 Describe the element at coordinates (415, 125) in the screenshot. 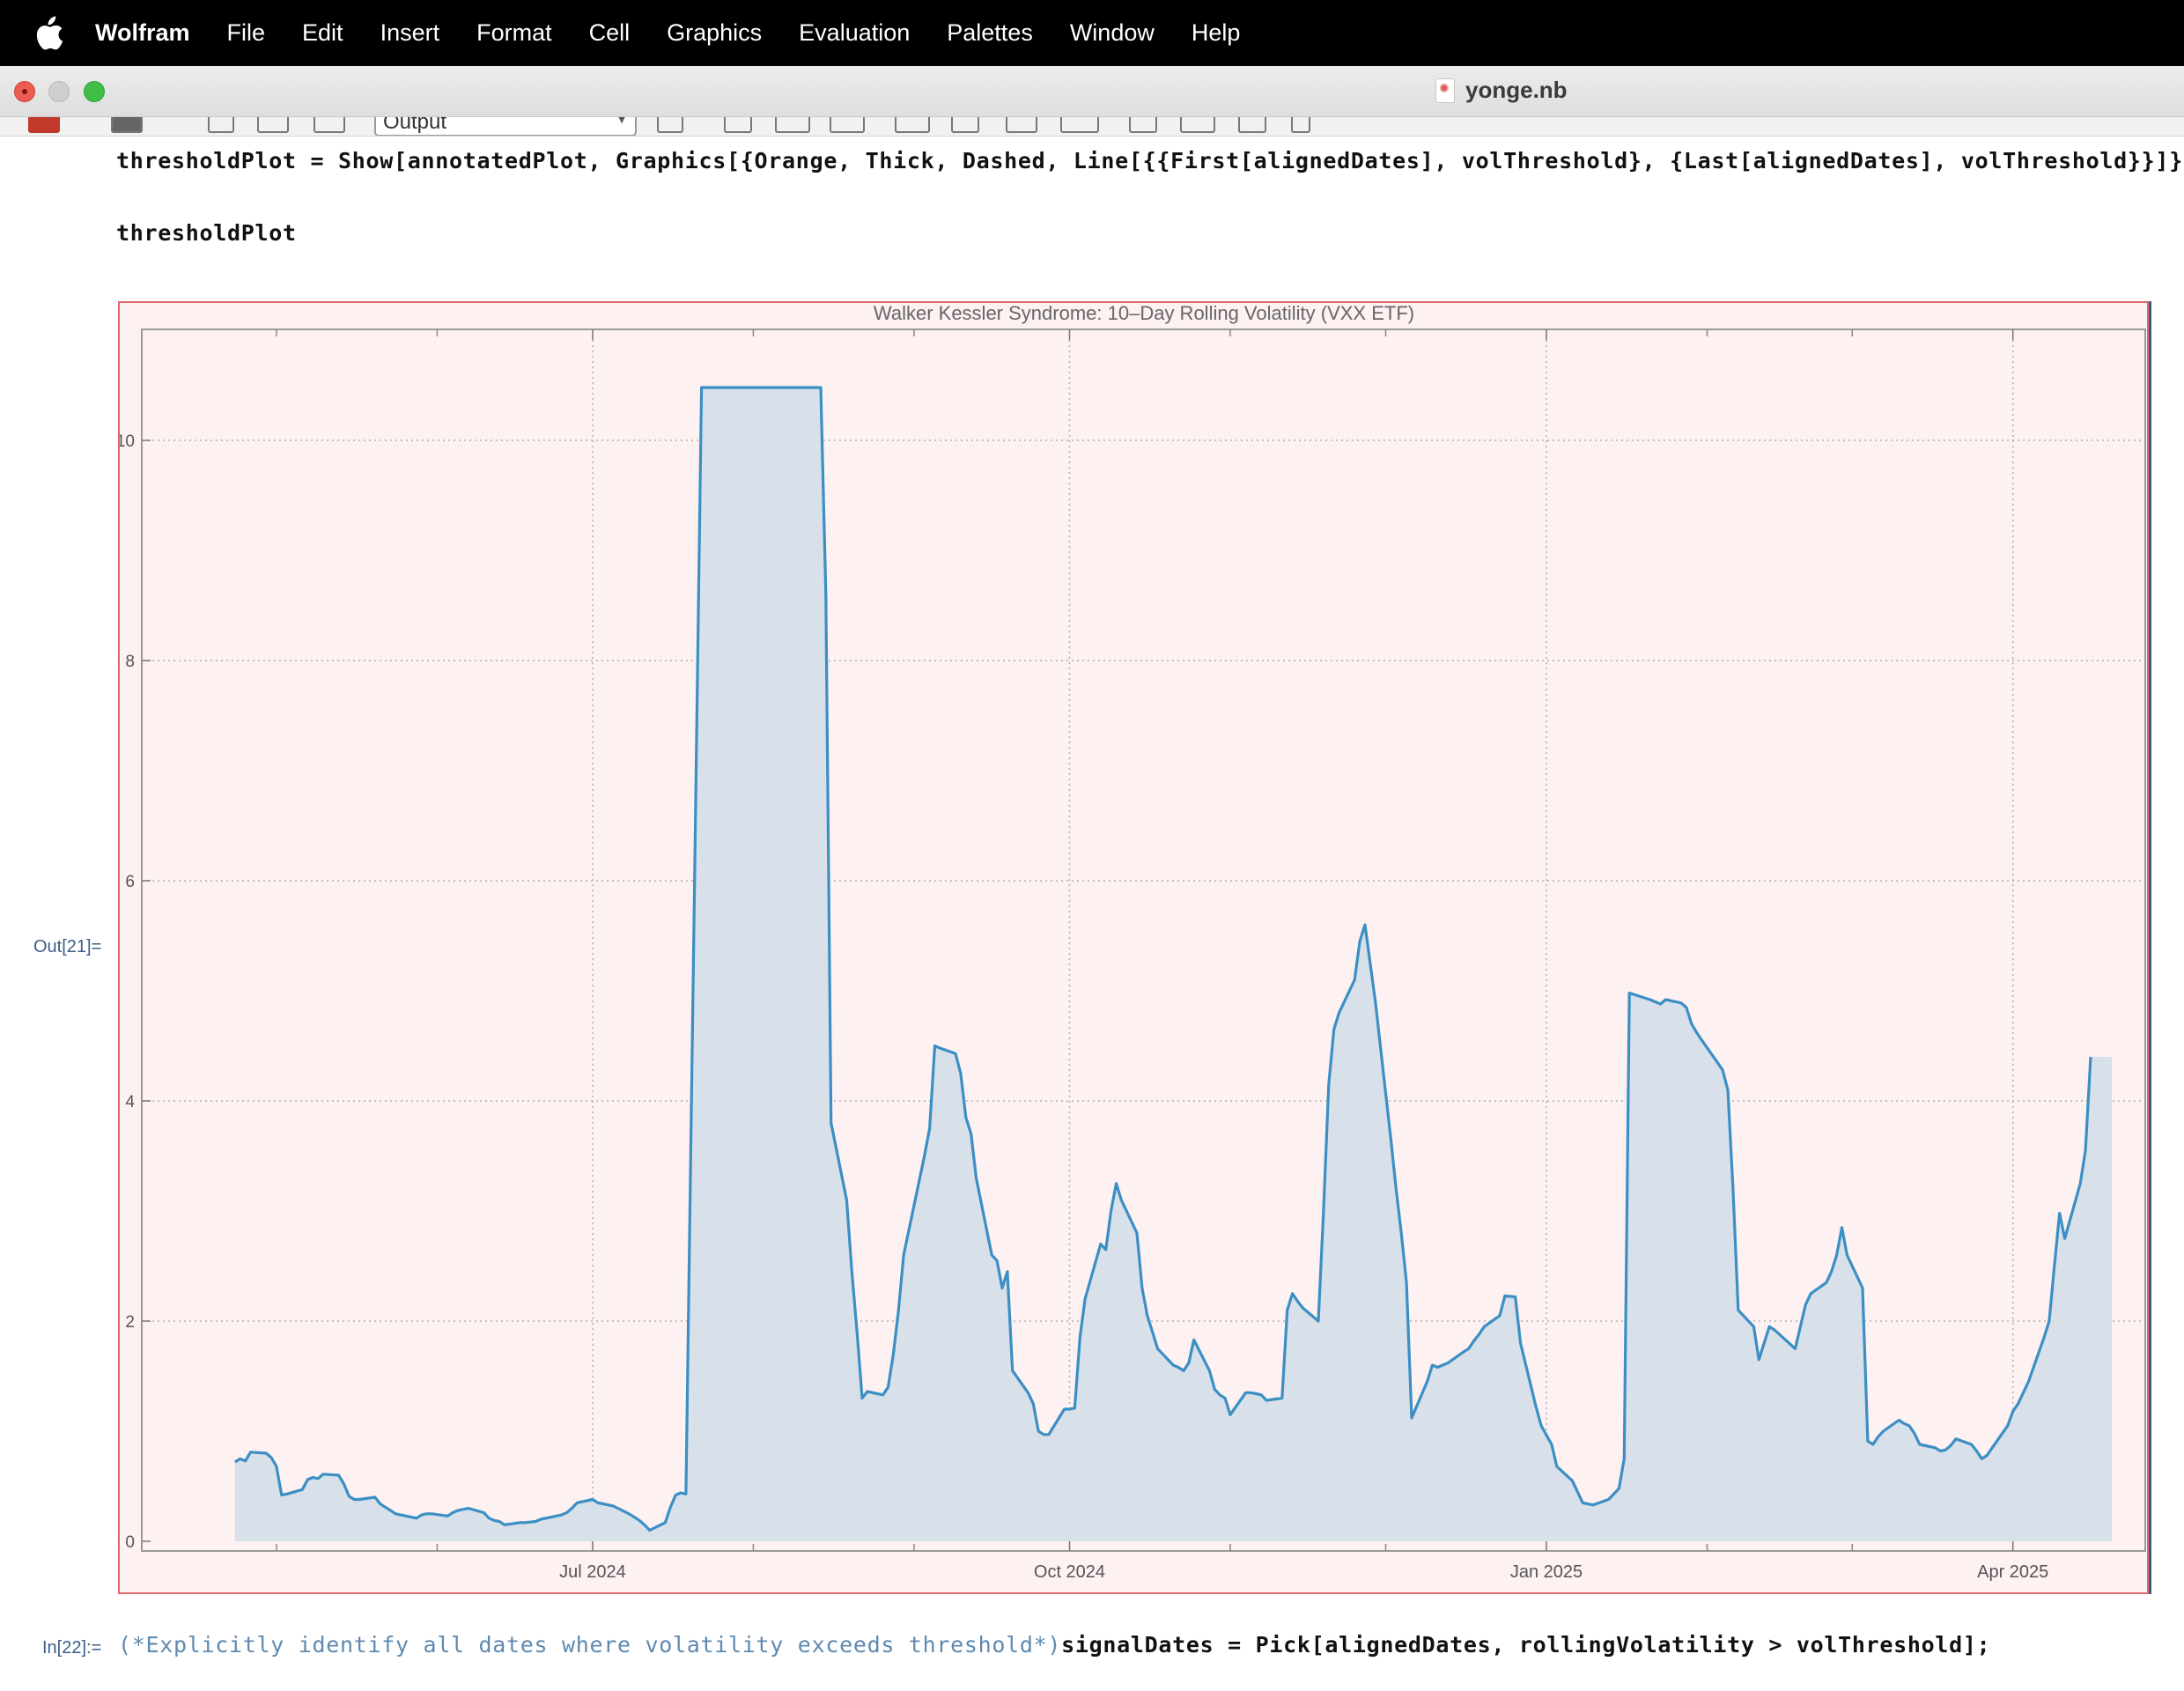

I see `style-select-value: Output` at that location.